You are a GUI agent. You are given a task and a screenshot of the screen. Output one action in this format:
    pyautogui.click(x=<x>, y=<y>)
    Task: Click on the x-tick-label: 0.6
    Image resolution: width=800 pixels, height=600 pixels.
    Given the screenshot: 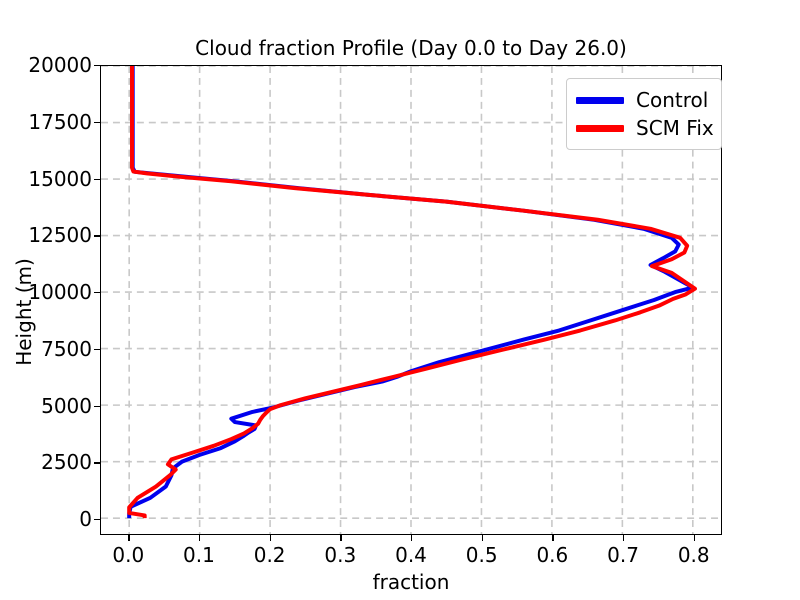 What is the action you would take?
    pyautogui.click(x=552, y=555)
    